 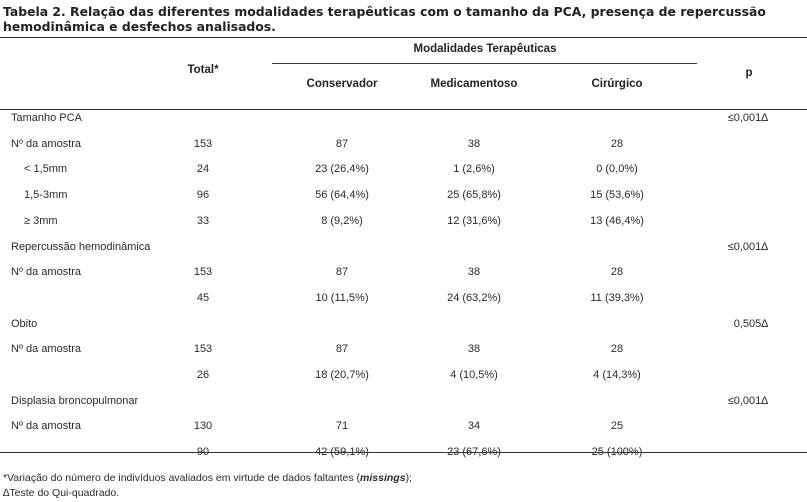 What do you see at coordinates (474, 426) in the screenshot?
I see `cell-medicamentoso: 34` at bounding box center [474, 426].